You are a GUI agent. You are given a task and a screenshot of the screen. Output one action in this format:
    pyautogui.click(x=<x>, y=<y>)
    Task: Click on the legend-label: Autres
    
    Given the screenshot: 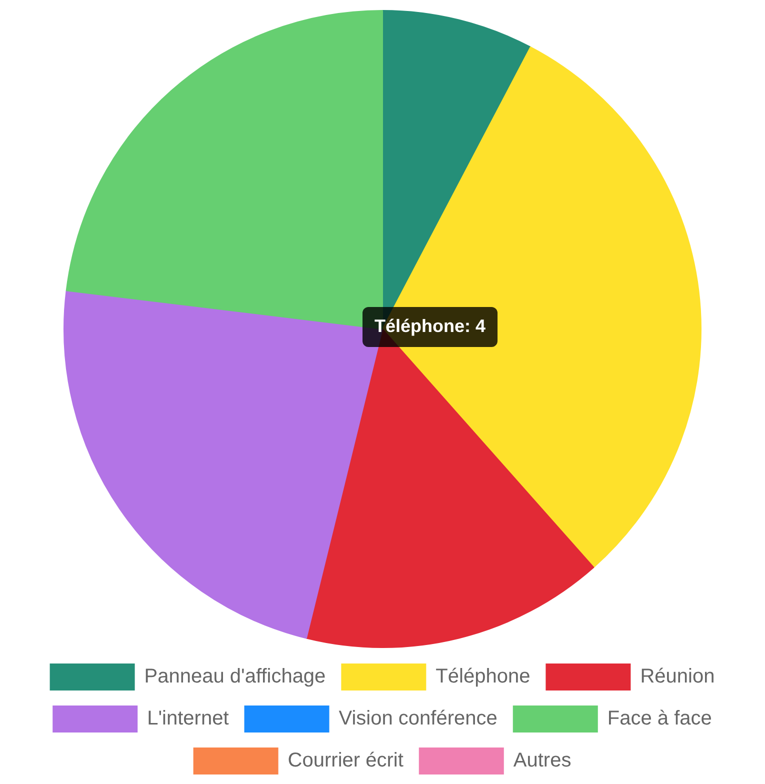 What is the action you would take?
    pyautogui.click(x=542, y=761)
    